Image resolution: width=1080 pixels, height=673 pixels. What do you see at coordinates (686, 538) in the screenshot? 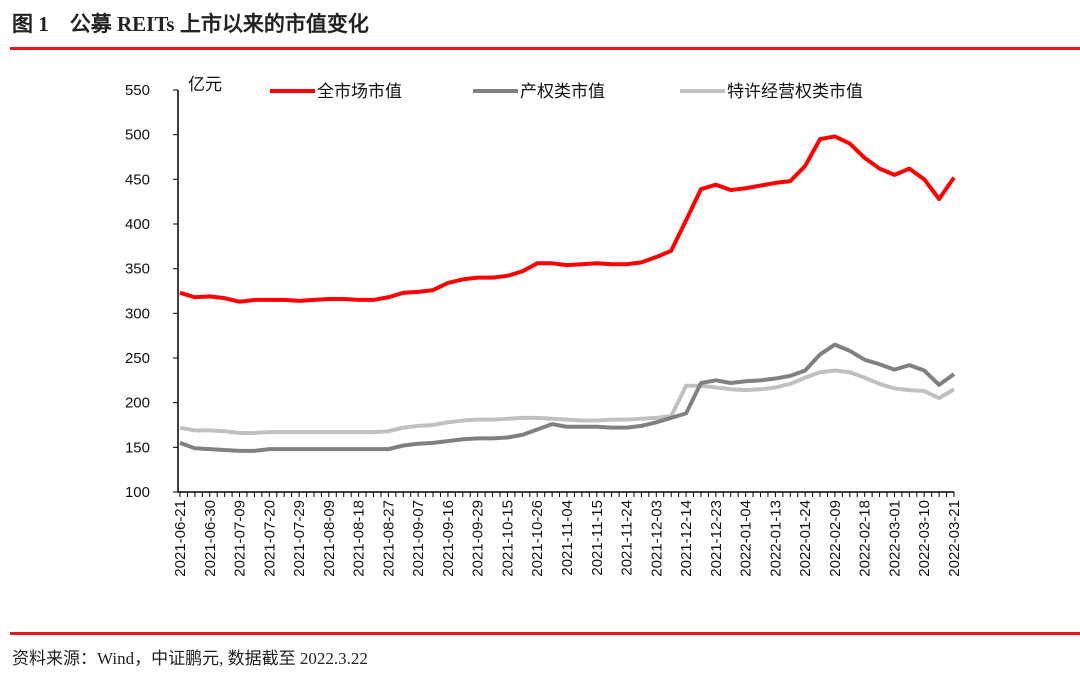
I see `x-tick-label: 2021-12-14` at bounding box center [686, 538].